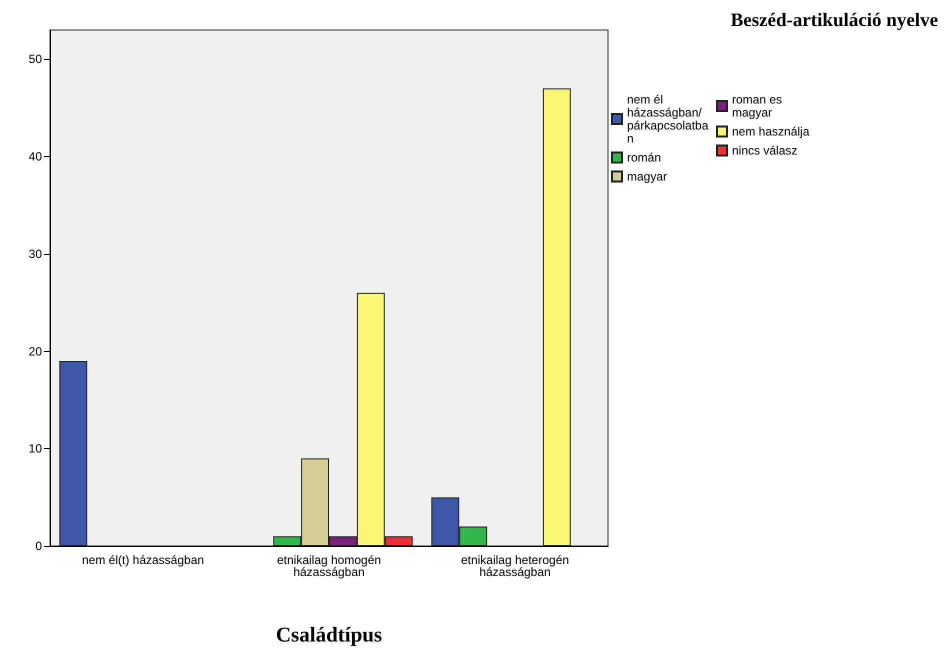 The image size is (947, 650). I want to click on x-axis-title: Családtípus, so click(329, 634).